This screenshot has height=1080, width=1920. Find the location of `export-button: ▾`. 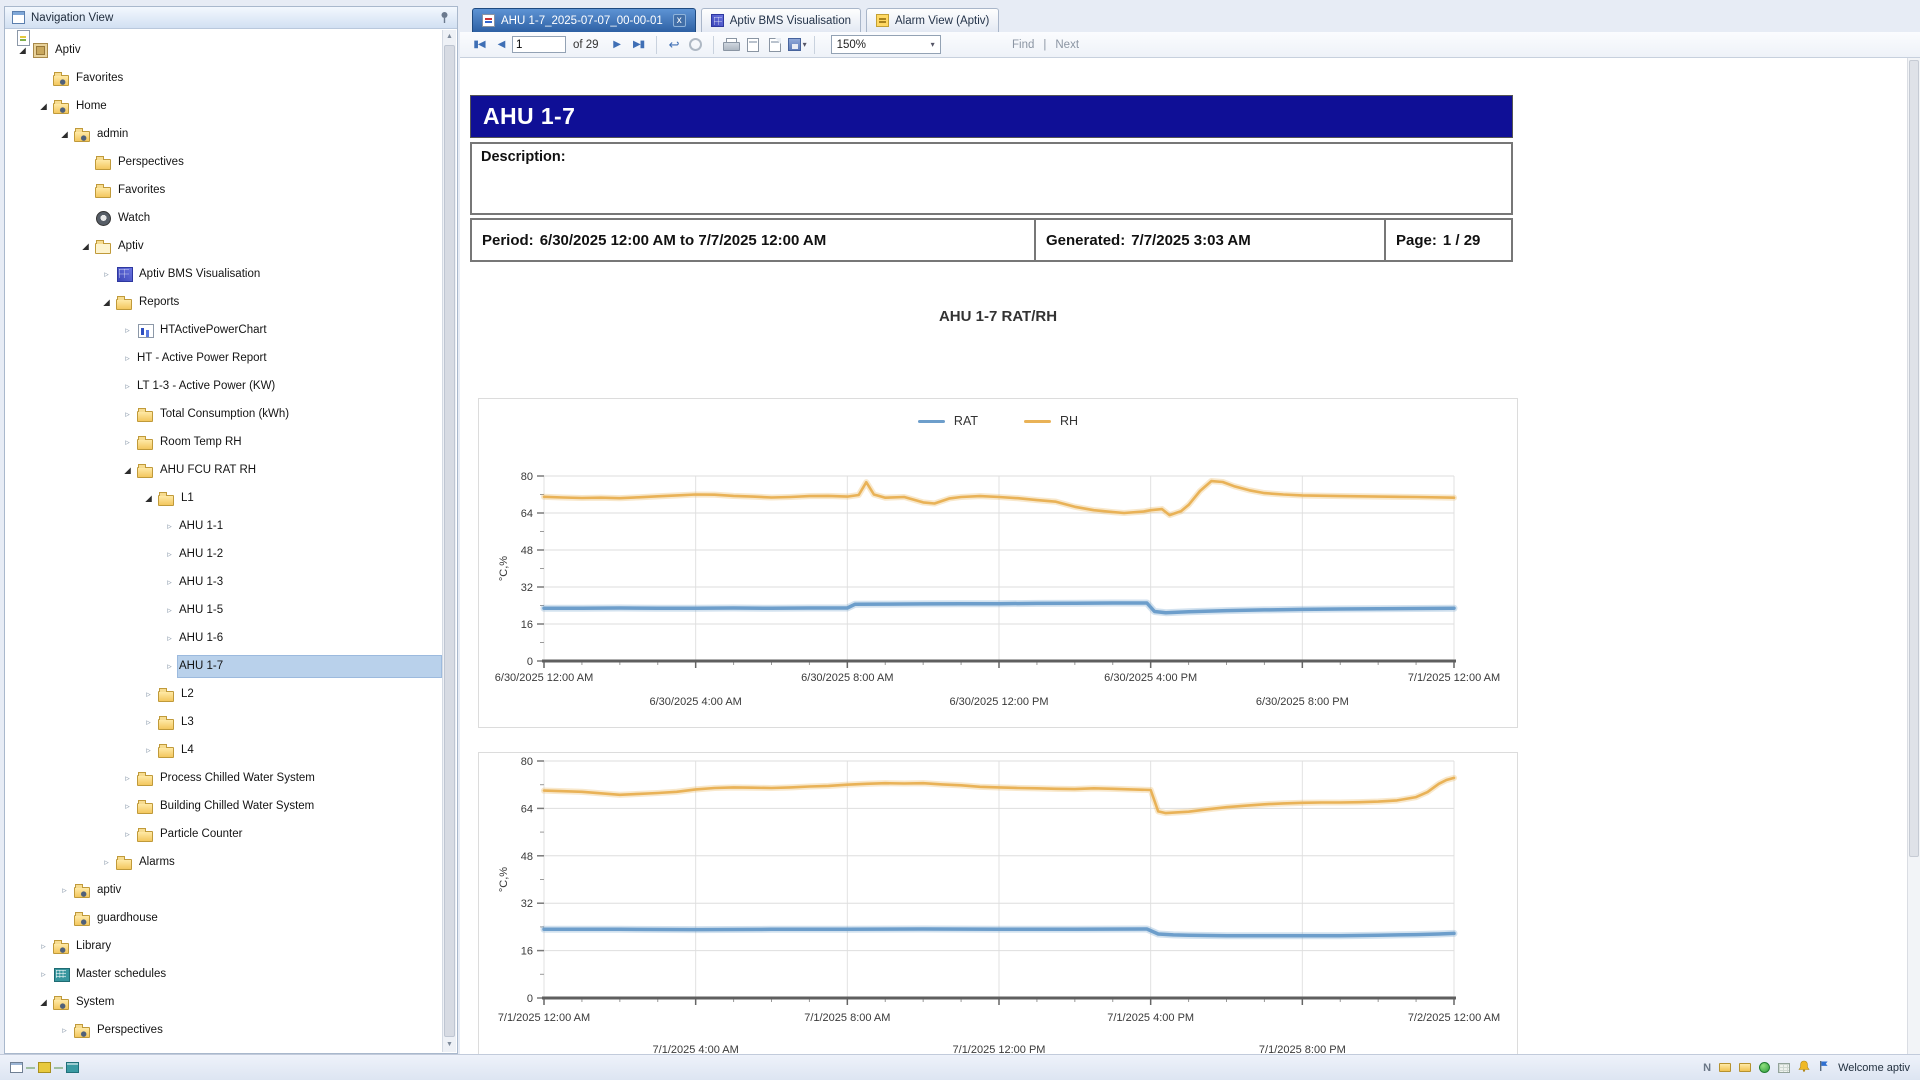

export-button: ▾ is located at coordinates (797, 45).